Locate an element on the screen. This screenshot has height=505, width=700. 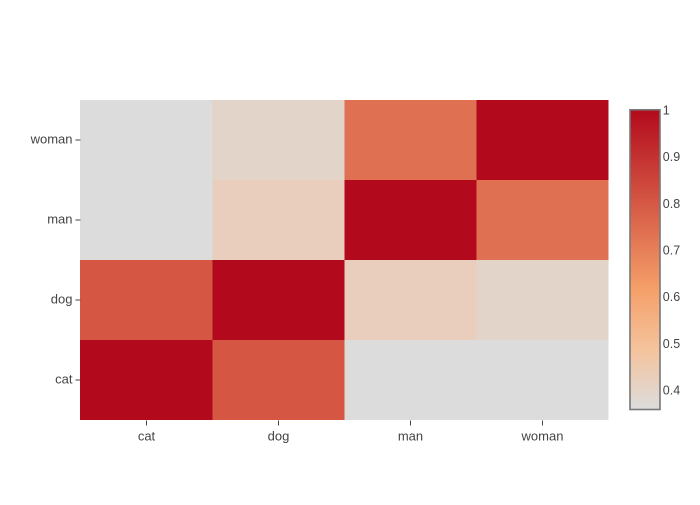
svg-text: 0.5 is located at coordinates (671, 344).